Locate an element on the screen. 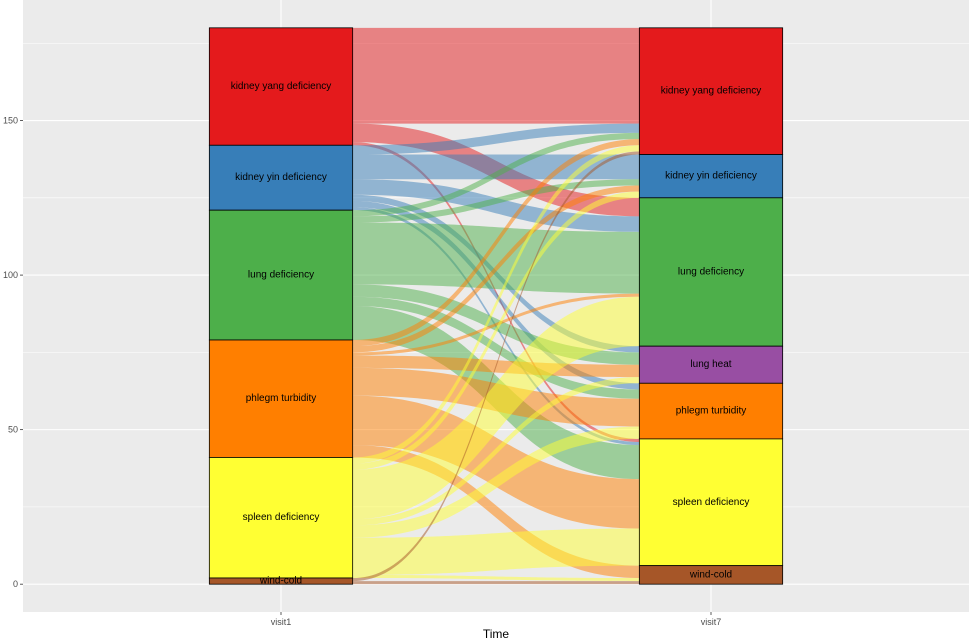 The image size is (969, 641). stratum-label-visit7-phlegm-turbidity: phlegm turbidity is located at coordinates (711, 411).